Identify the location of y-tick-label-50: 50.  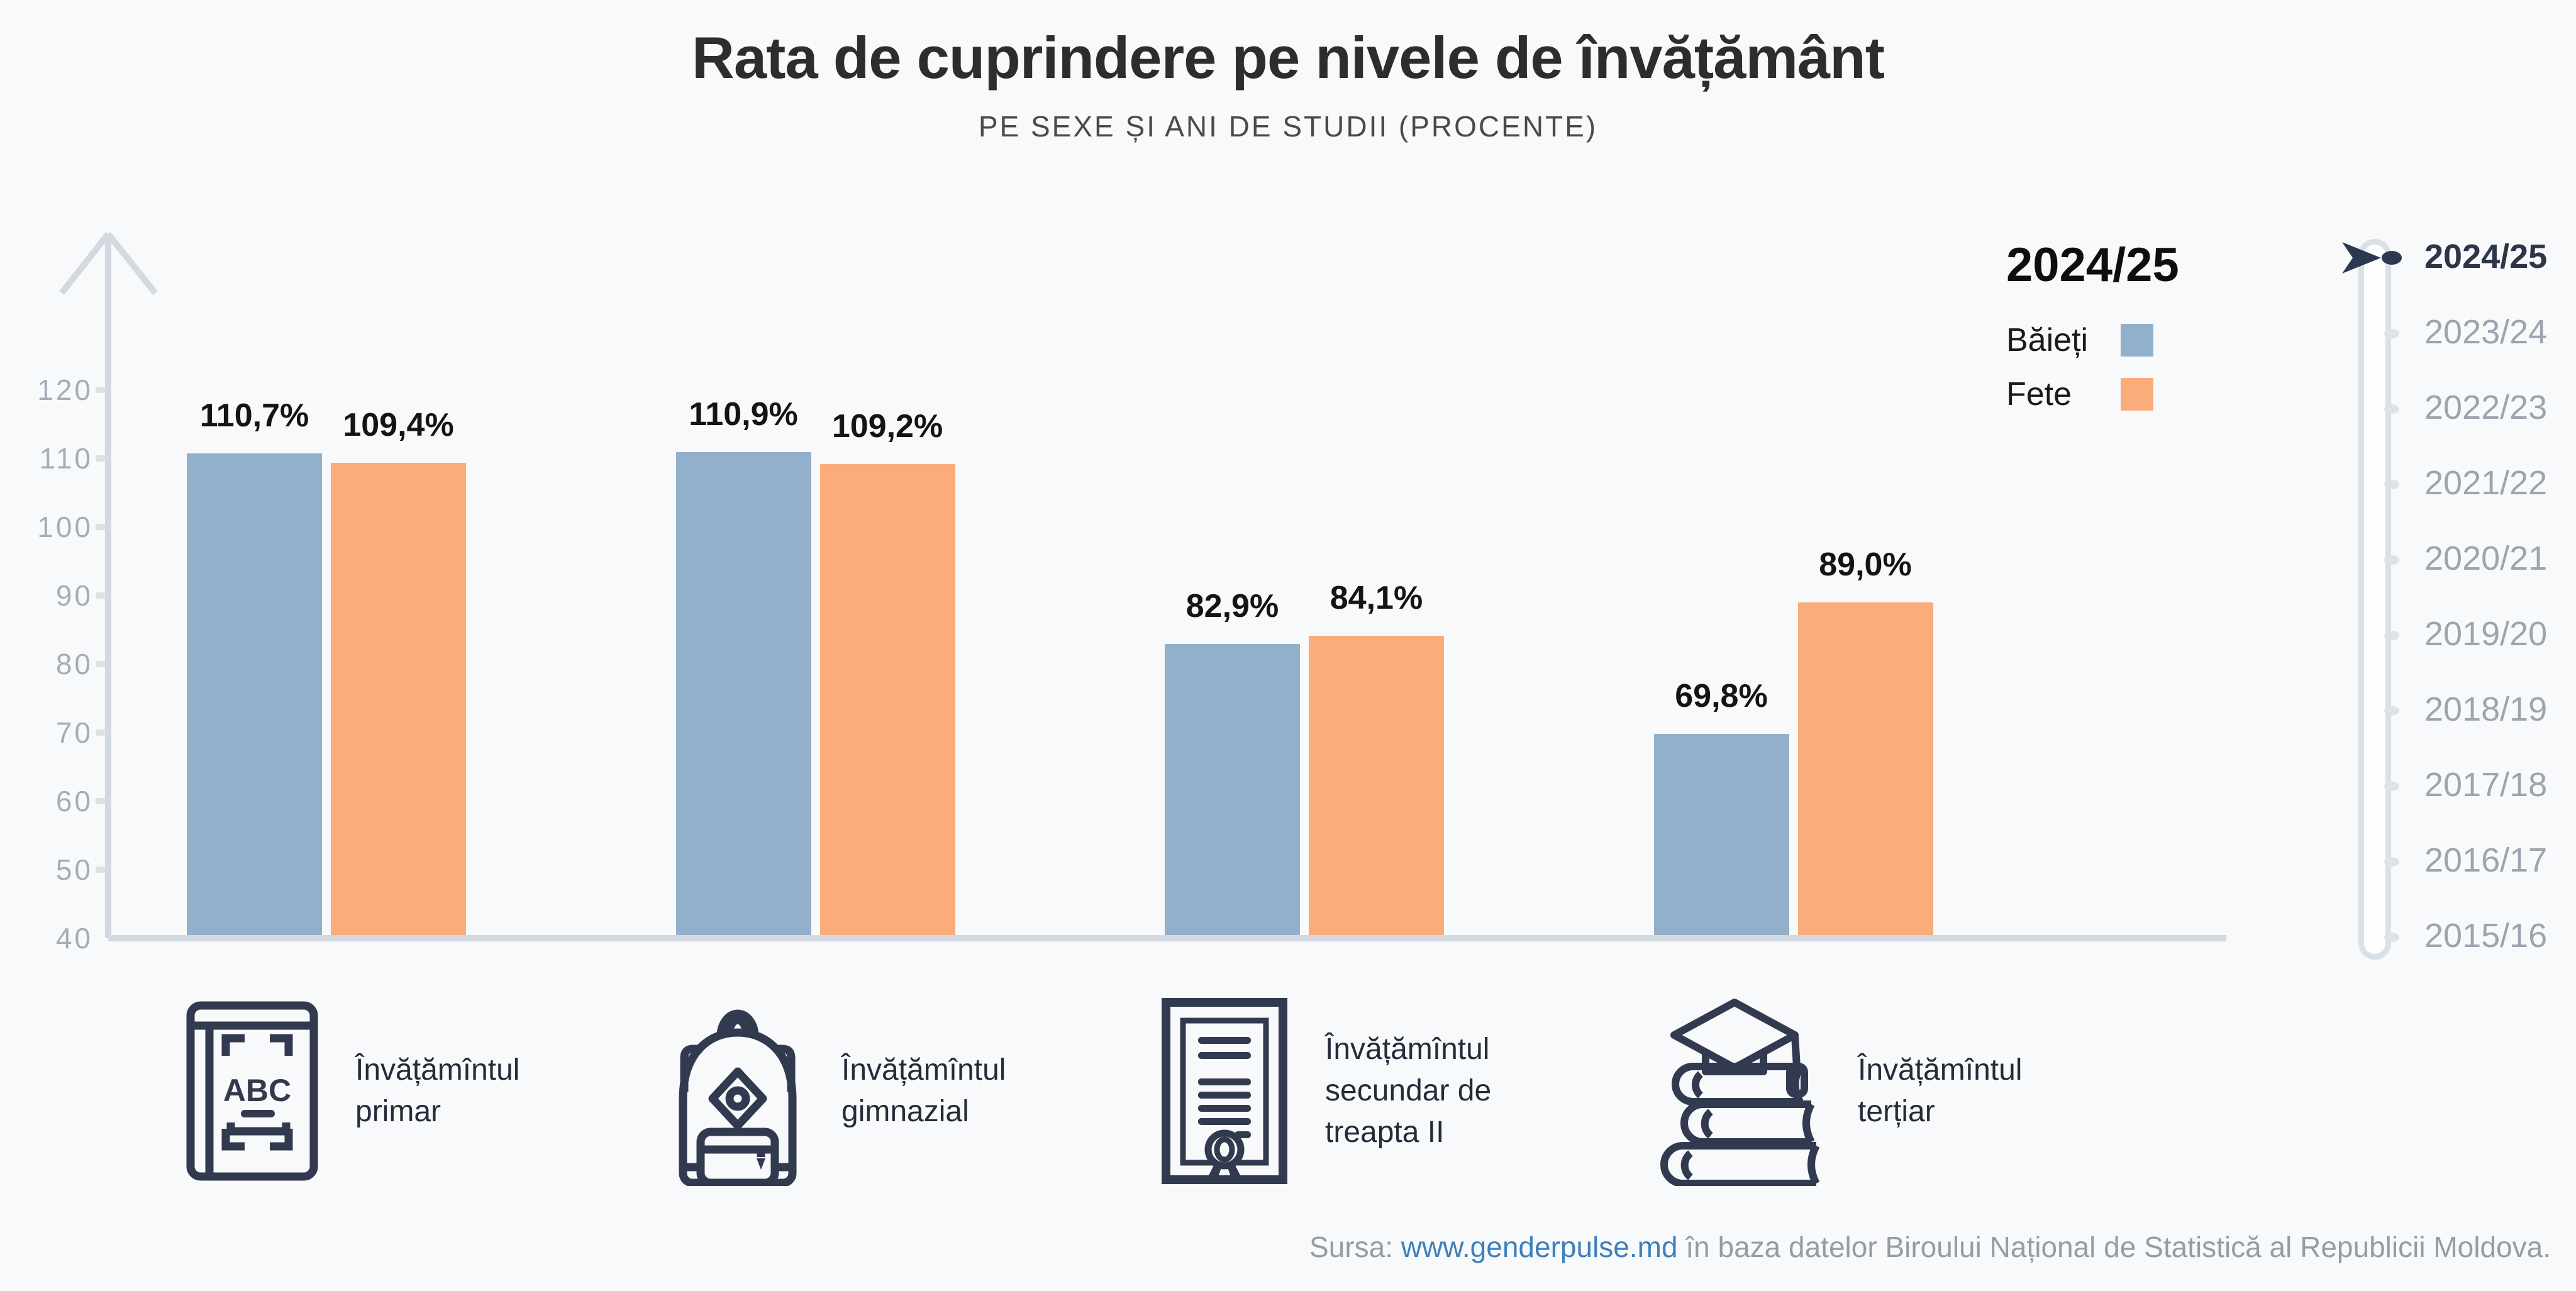
(74, 869).